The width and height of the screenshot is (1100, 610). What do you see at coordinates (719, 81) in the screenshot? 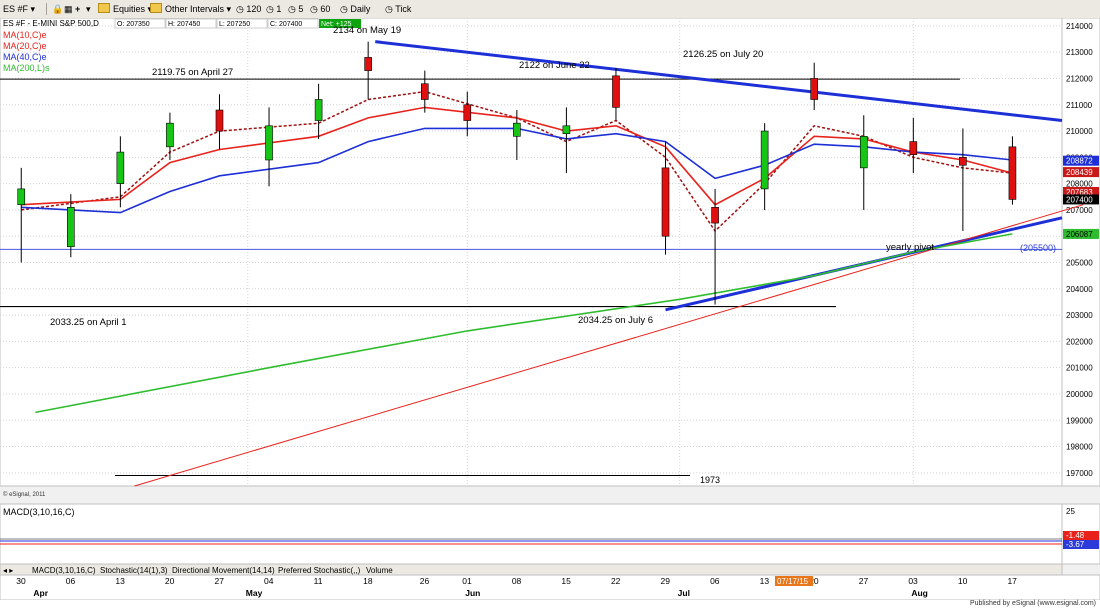
I see `trendline-resistance` at bounding box center [719, 81].